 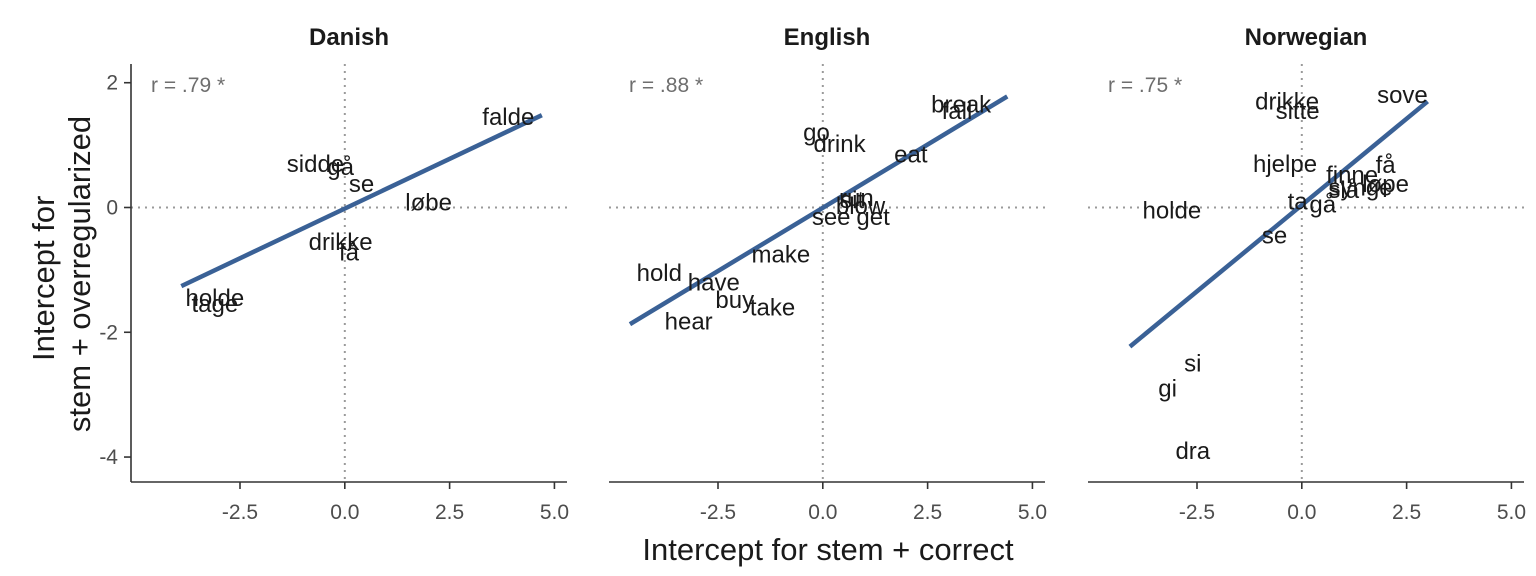 I want to click on y-tick-label: 2, so click(x=112, y=83).